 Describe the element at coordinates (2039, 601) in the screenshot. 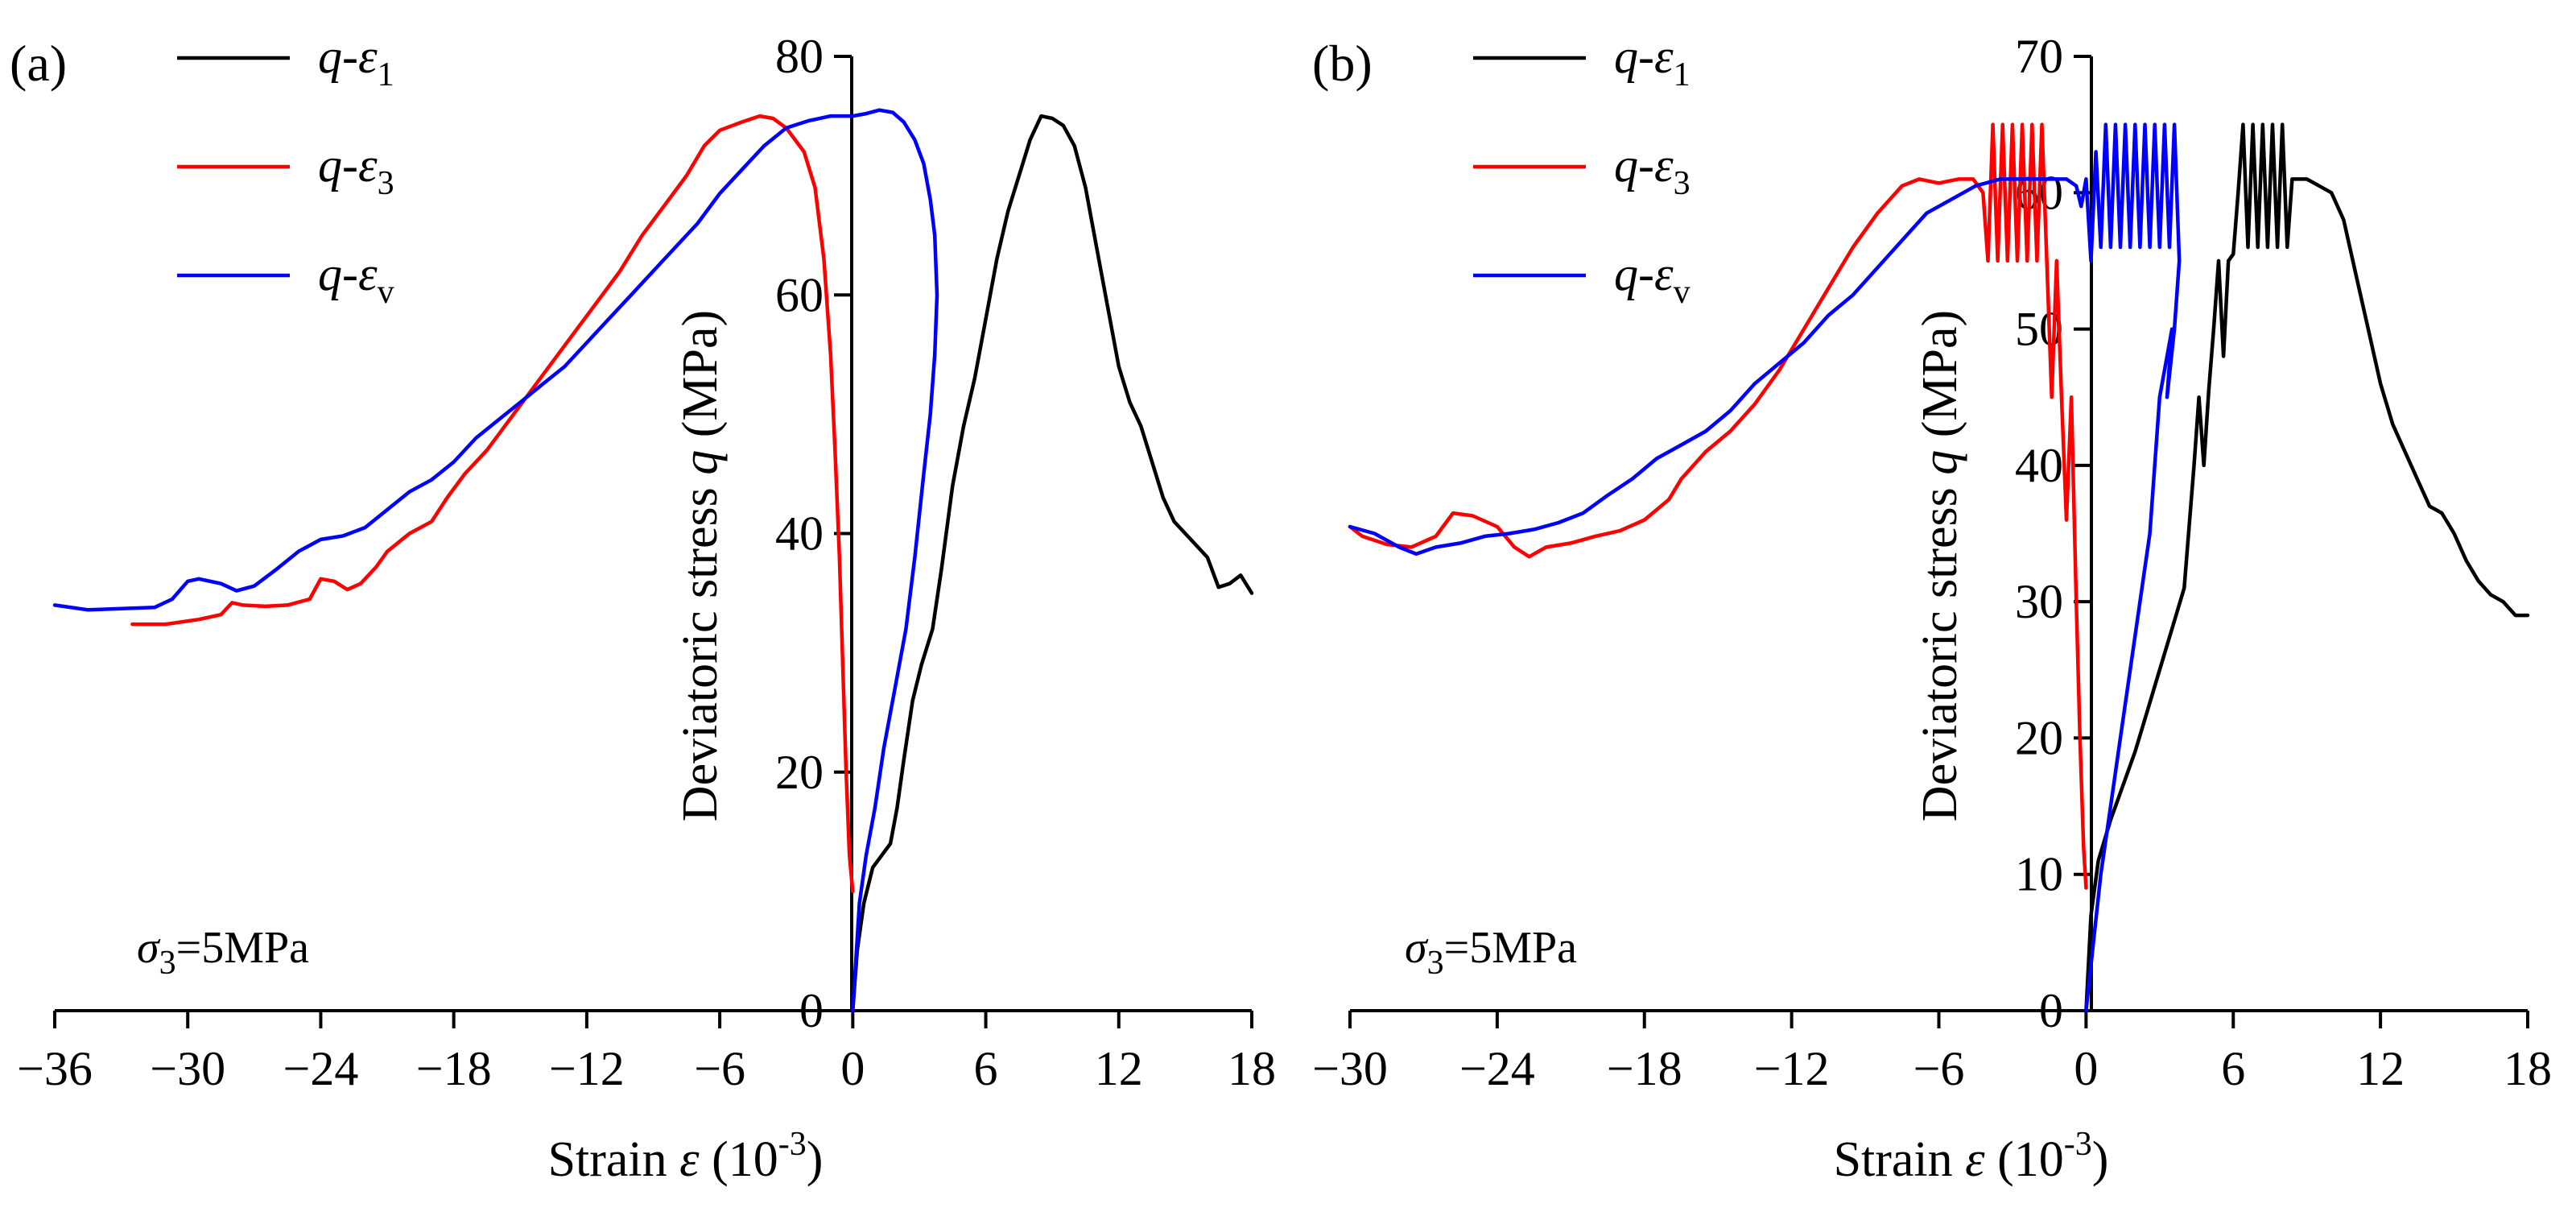

I see `y-tick-label-b-3: 30` at that location.